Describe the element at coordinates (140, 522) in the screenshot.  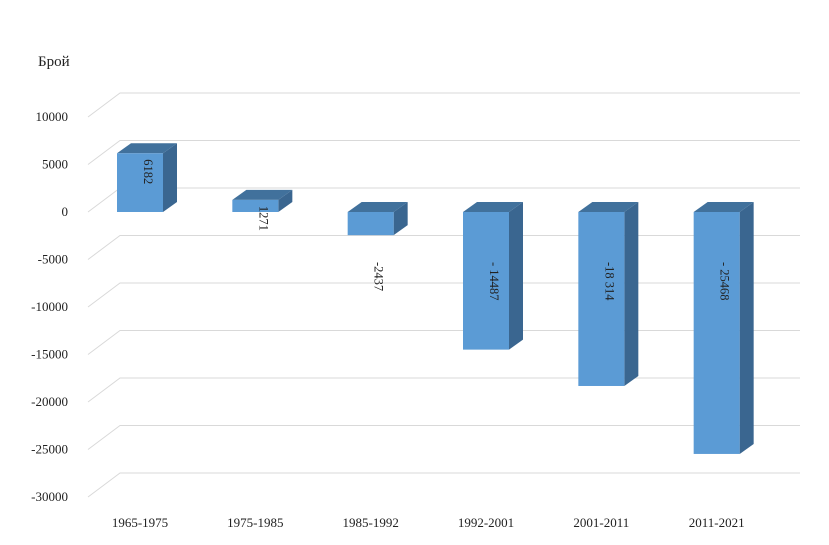
I see `x-category-label: 1965-1975` at that location.